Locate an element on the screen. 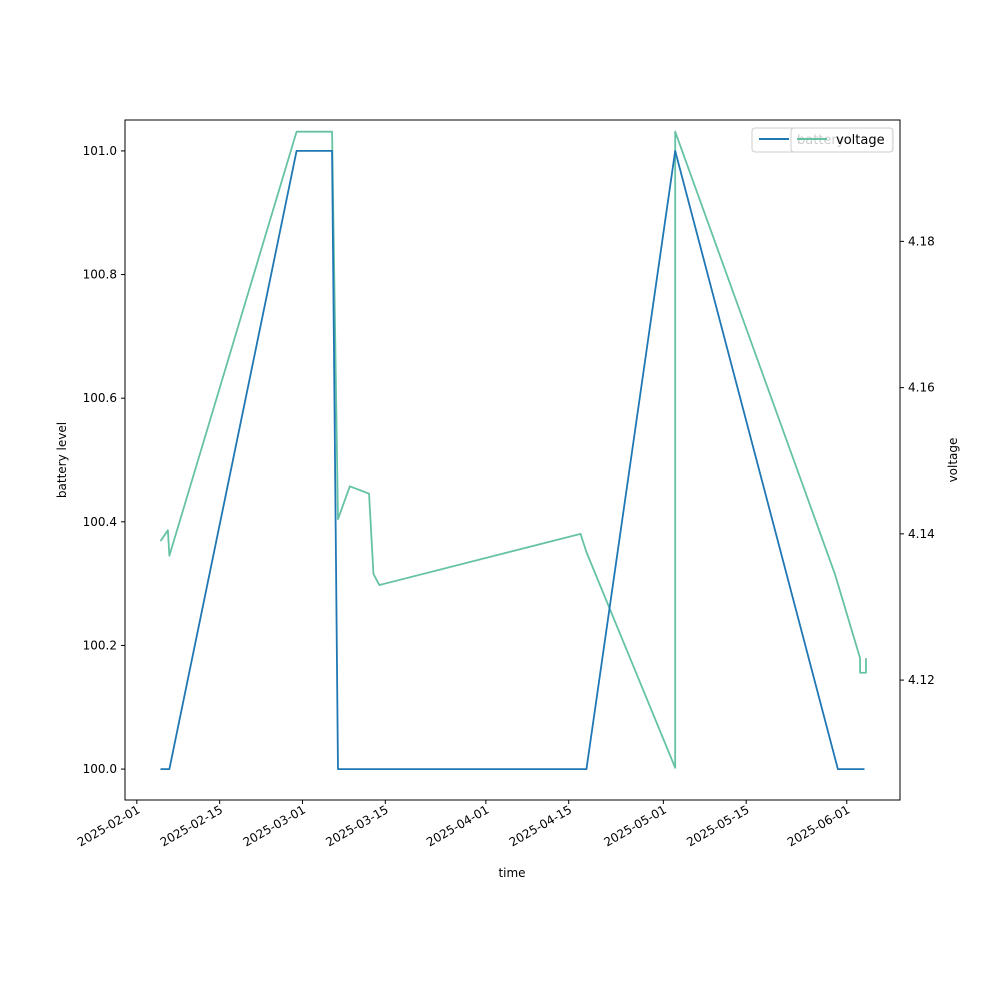 This screenshot has height=1000, width=1000. left-y-tick-label: 100.4 is located at coordinates (100, 522).